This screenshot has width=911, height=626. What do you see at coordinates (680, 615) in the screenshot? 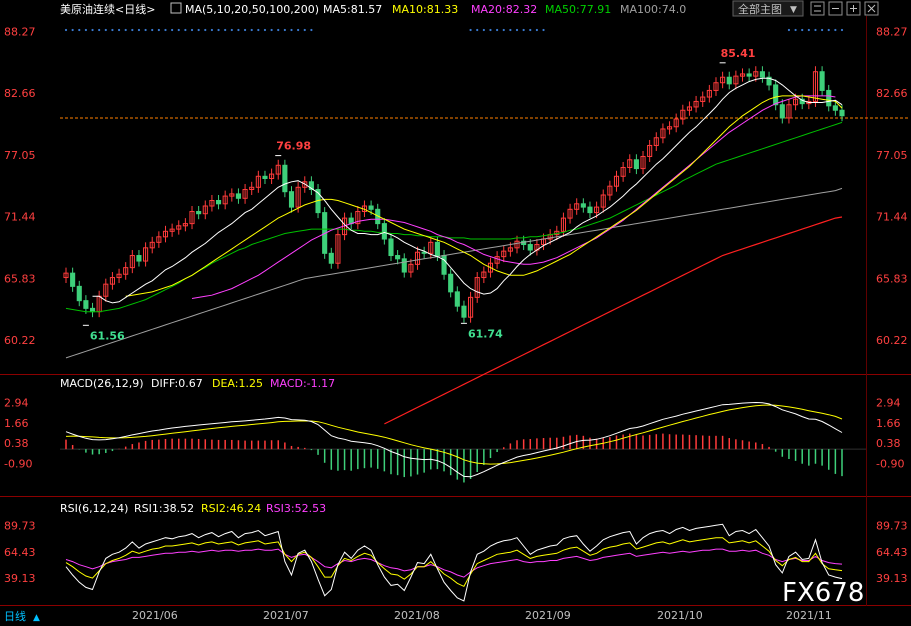
I see `date-label: 2021/10` at bounding box center [680, 615].